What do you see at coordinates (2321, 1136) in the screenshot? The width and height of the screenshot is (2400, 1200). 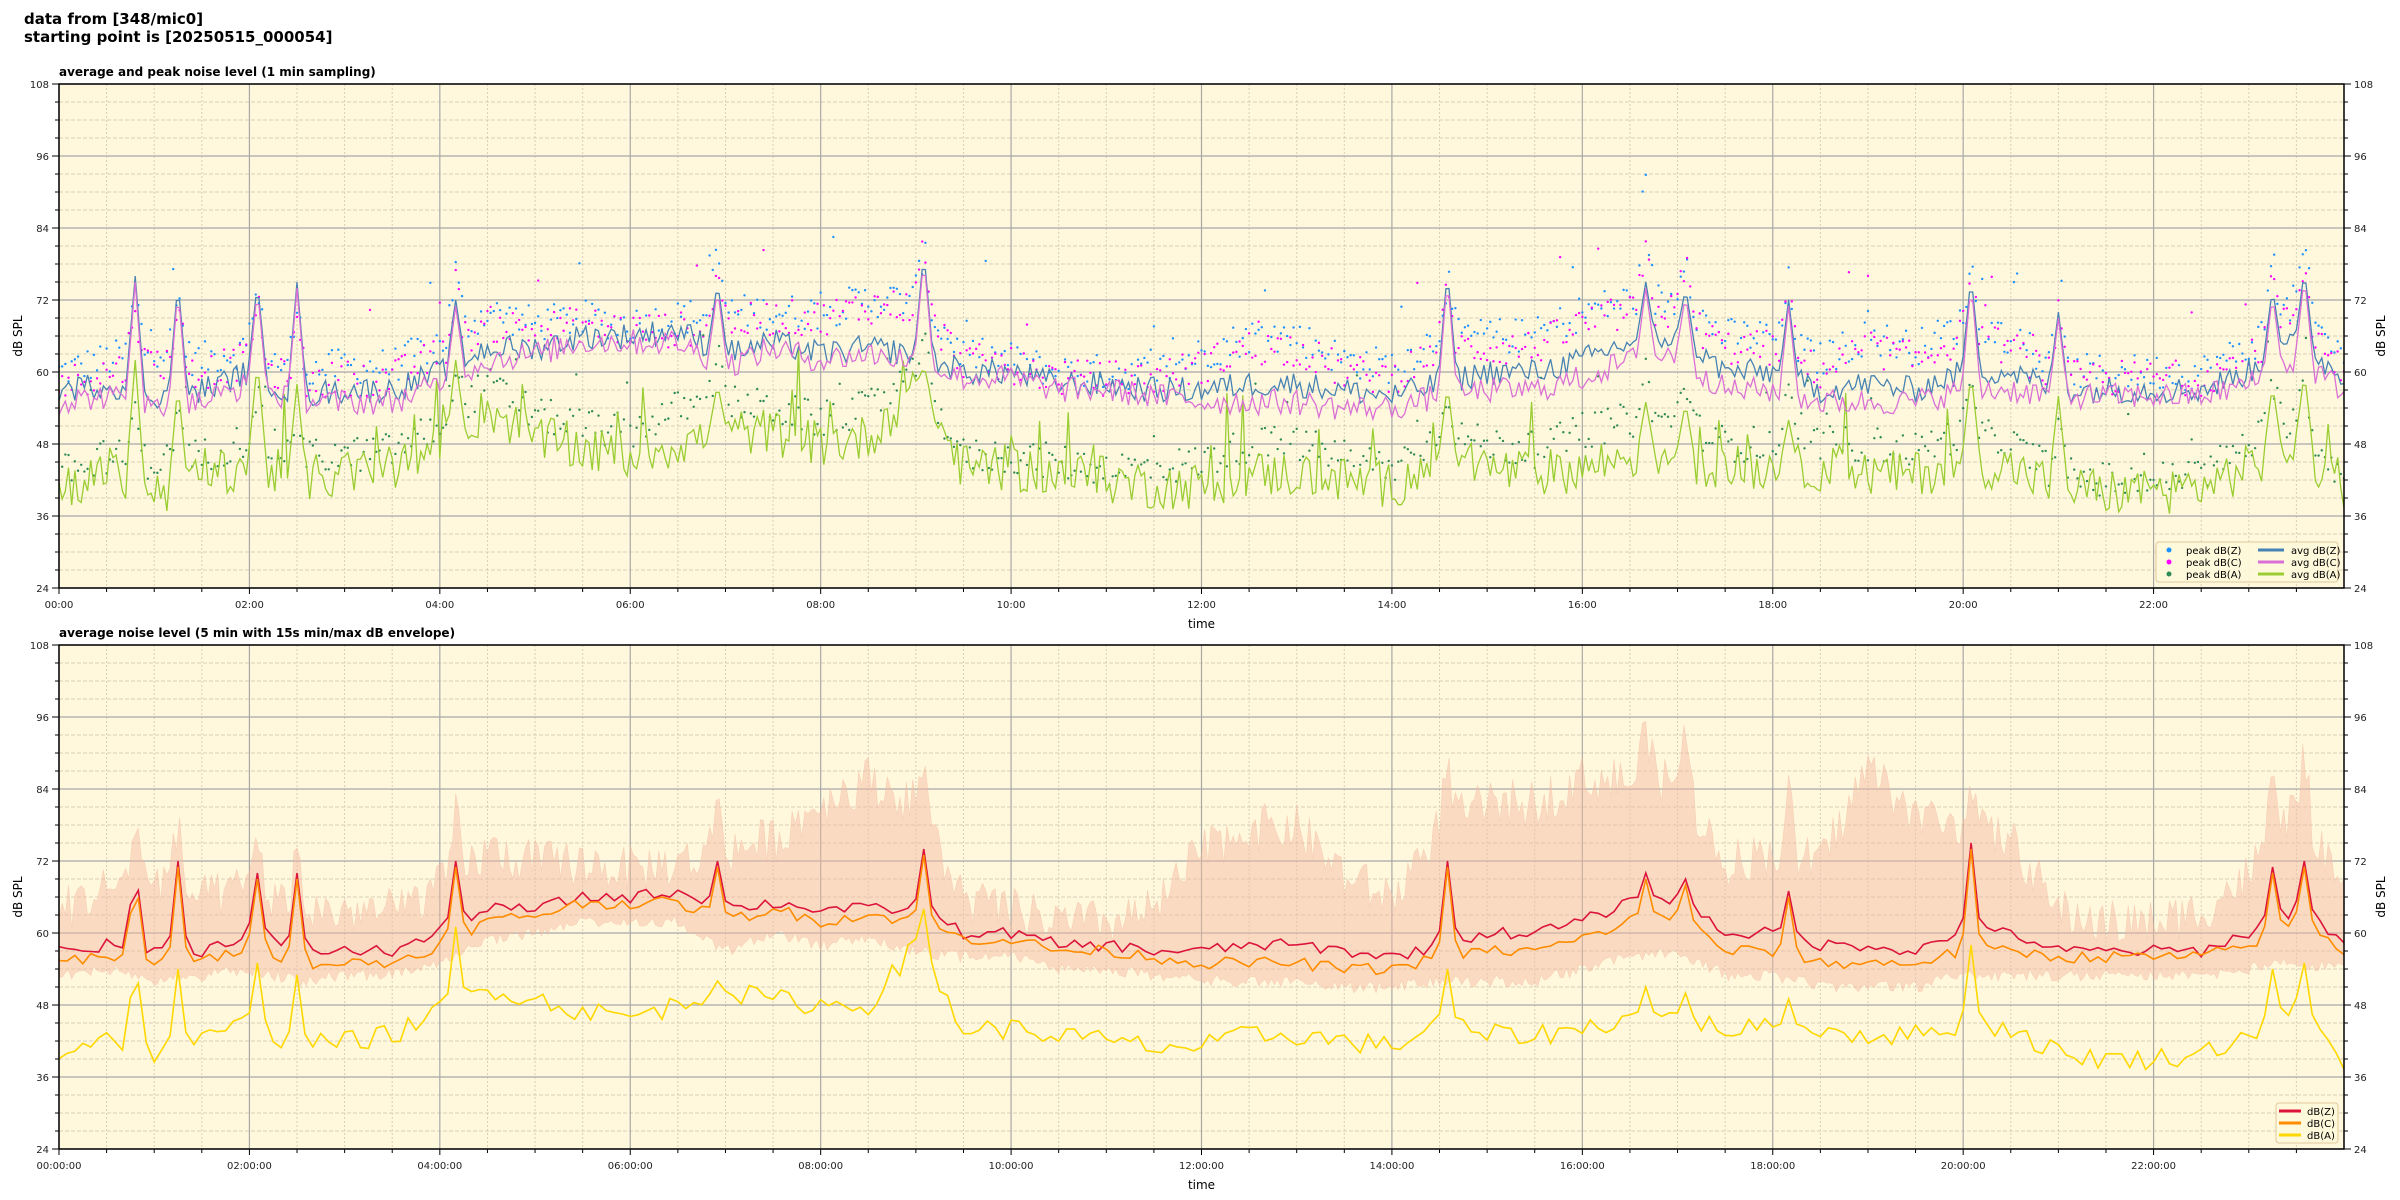 I see `legend-label: dB(A)` at bounding box center [2321, 1136].